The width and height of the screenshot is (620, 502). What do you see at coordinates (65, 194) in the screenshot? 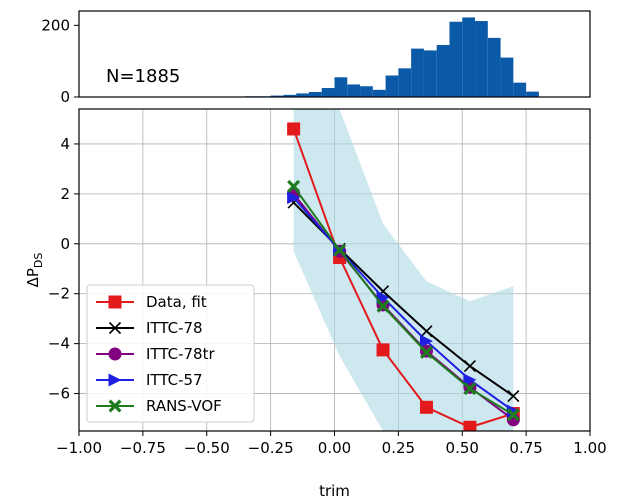
I see `y-tick-label: 2` at bounding box center [65, 194].